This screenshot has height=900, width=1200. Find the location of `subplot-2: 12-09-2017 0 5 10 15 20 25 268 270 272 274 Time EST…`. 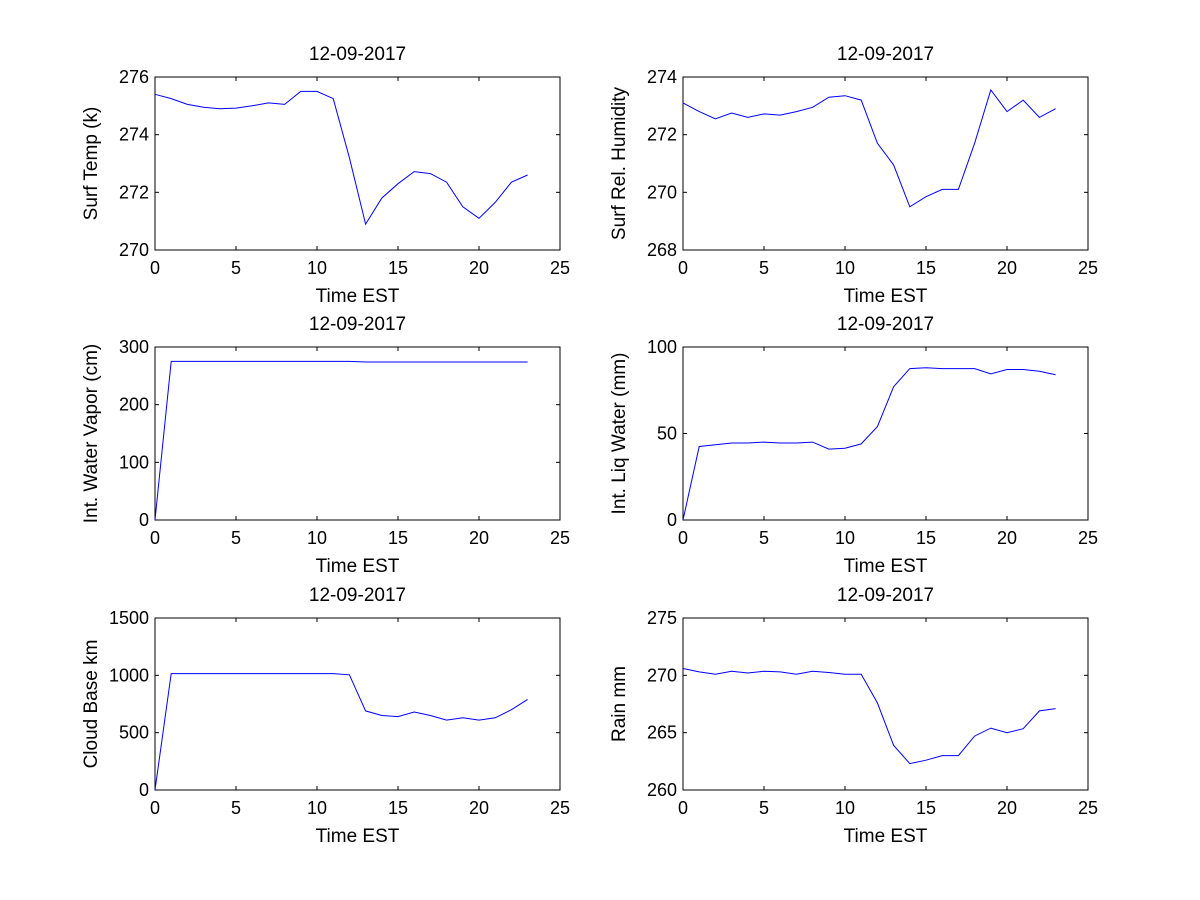

subplot-2: 12-09-2017 0 5 10 15 20 25 268 270 272 274 Time EST… is located at coordinates (853, 175).